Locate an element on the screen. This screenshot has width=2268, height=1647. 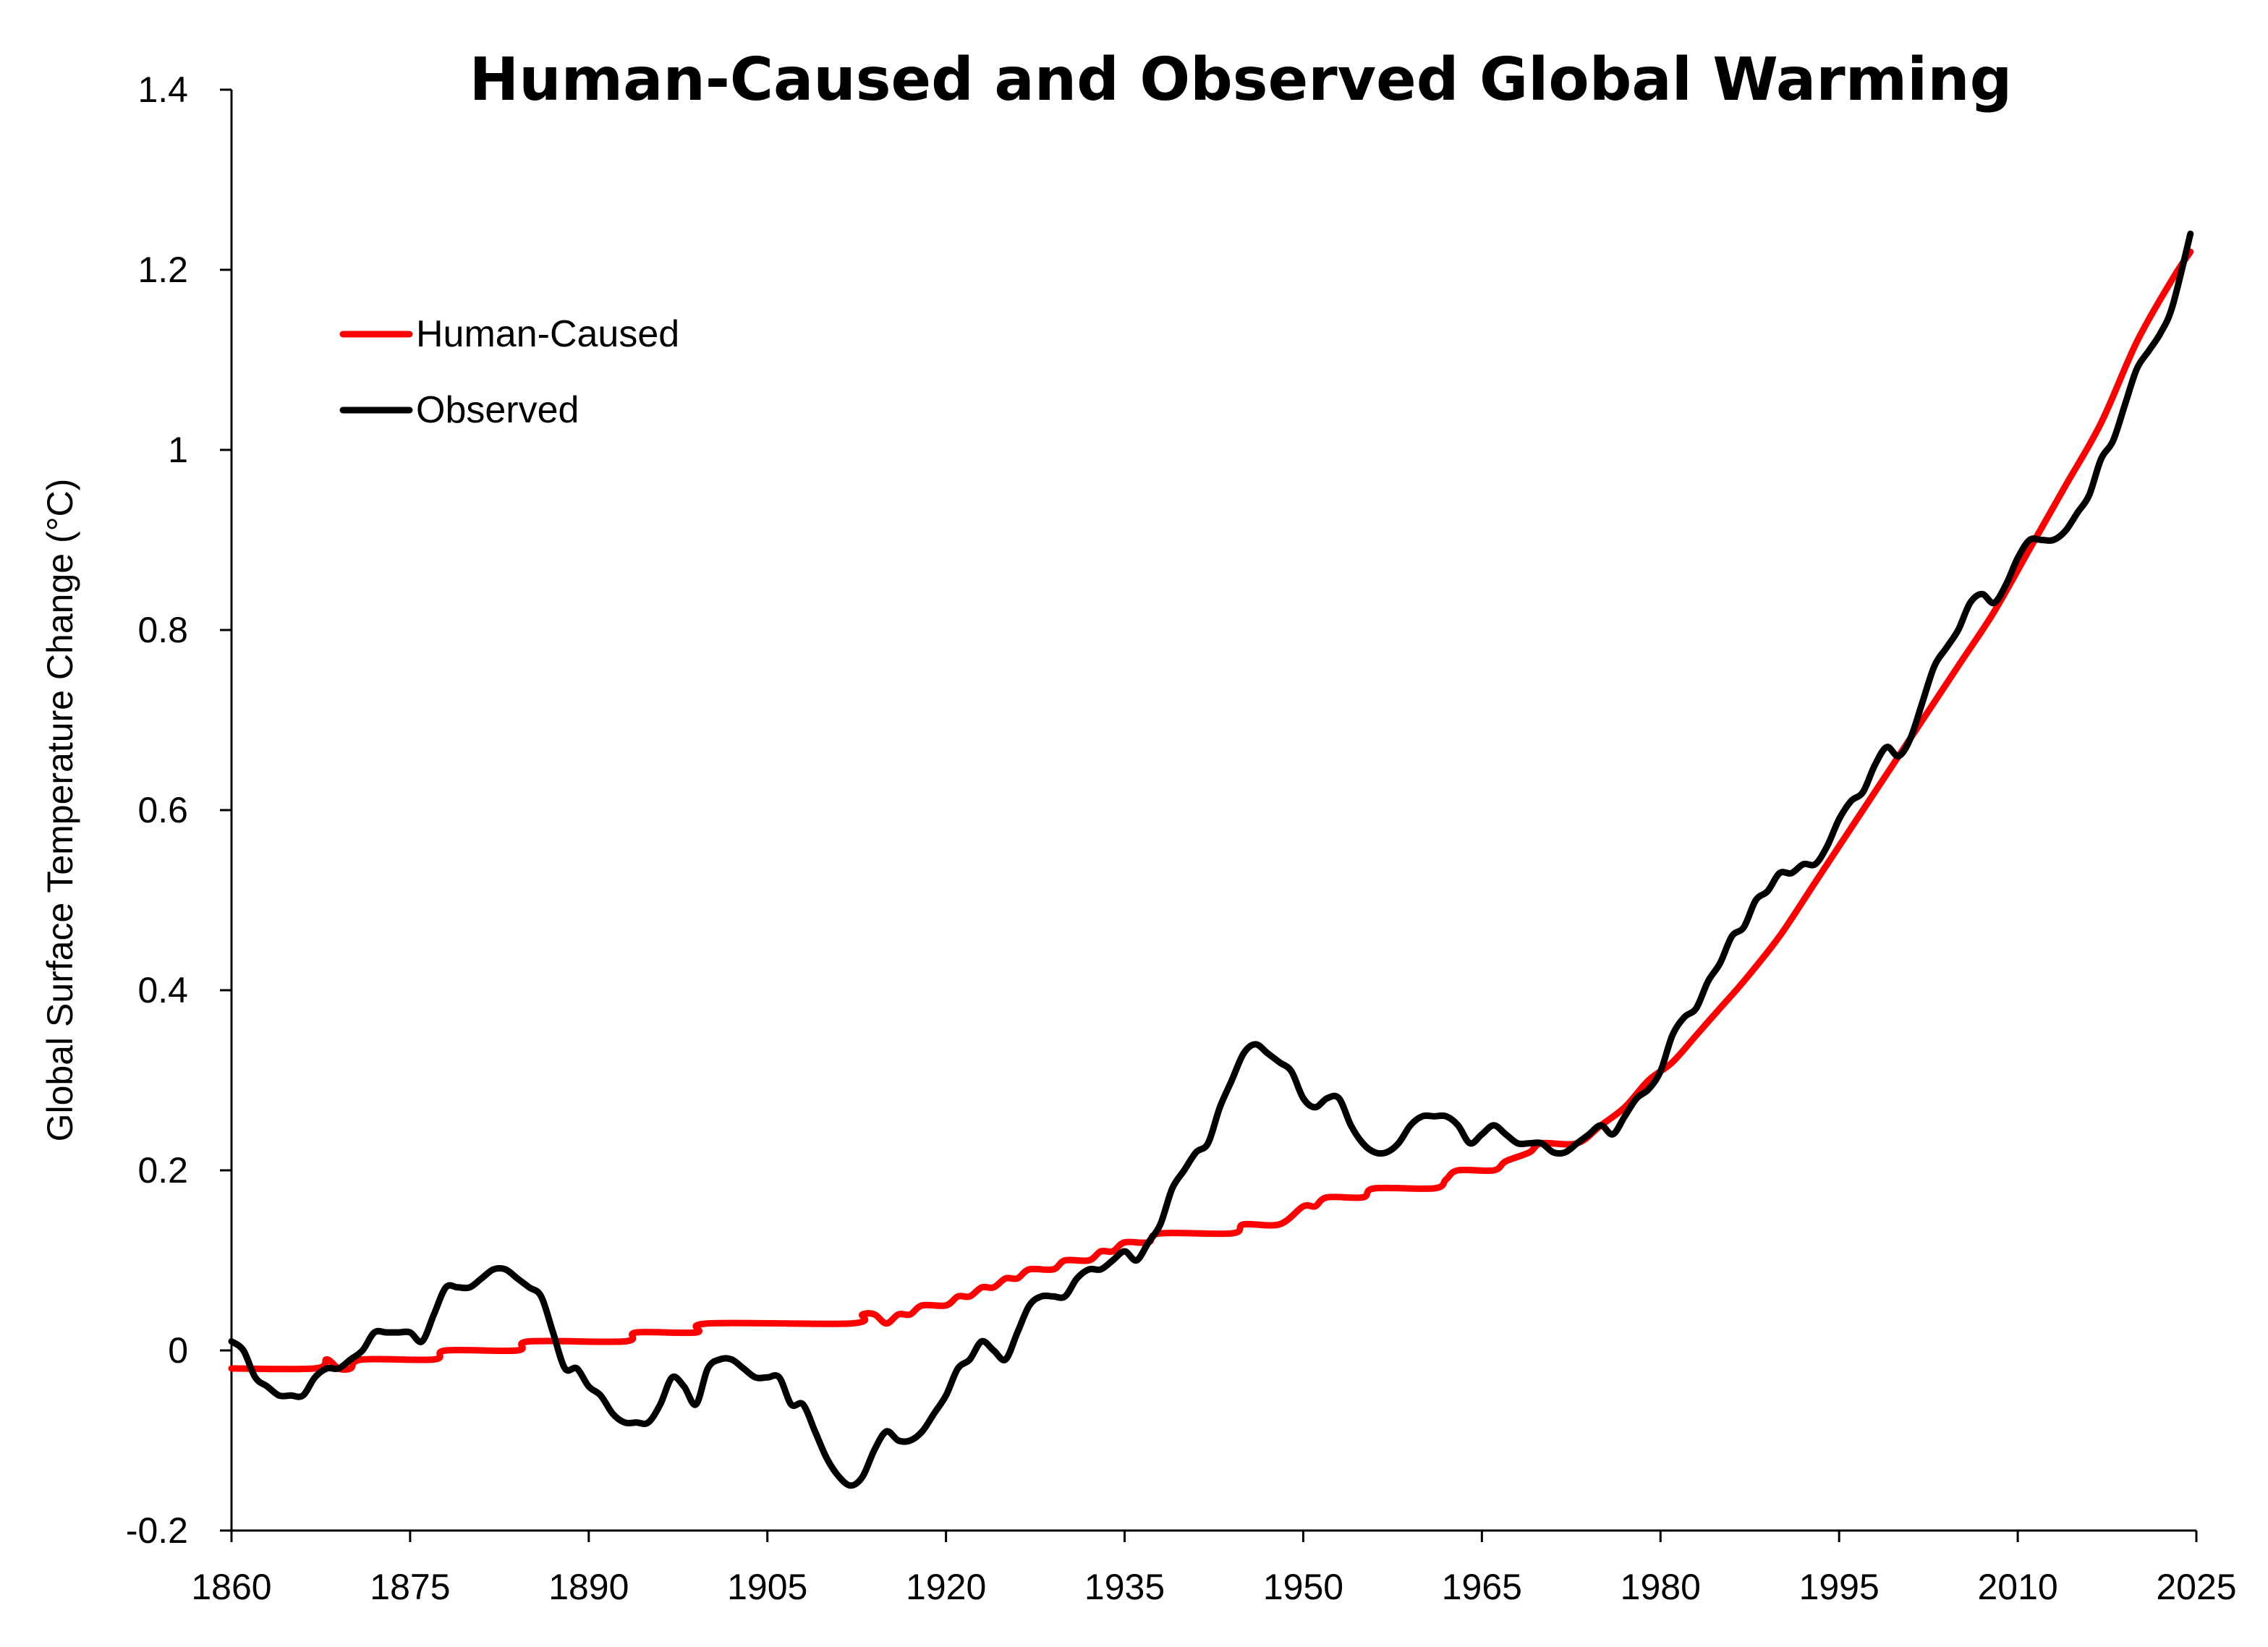
x-tick-label: 1995 is located at coordinates (1839, 1587).